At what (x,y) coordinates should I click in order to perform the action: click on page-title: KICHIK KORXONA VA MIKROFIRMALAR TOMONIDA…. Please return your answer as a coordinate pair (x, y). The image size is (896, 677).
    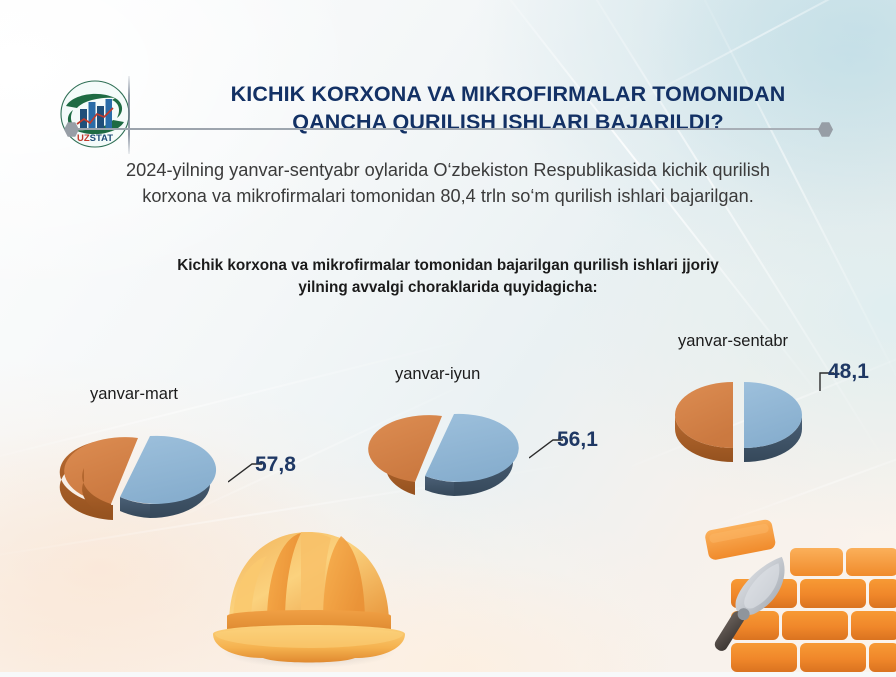
    Looking at the image, I should click on (508, 108).